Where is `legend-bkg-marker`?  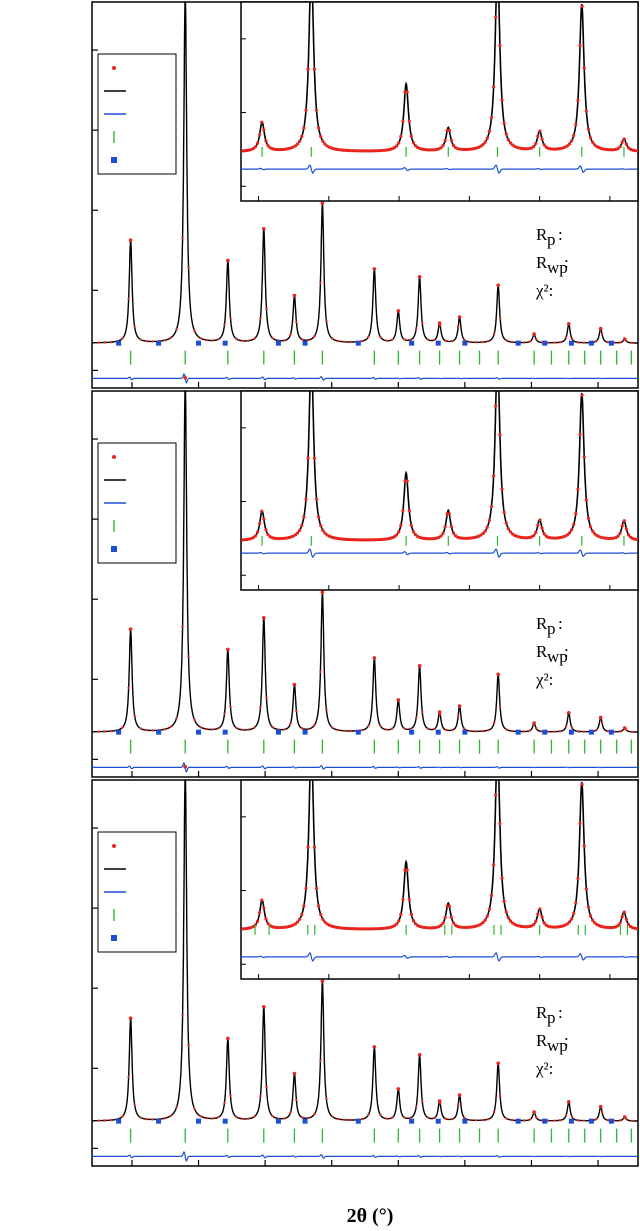 legend-bkg-marker is located at coordinates (114, 160).